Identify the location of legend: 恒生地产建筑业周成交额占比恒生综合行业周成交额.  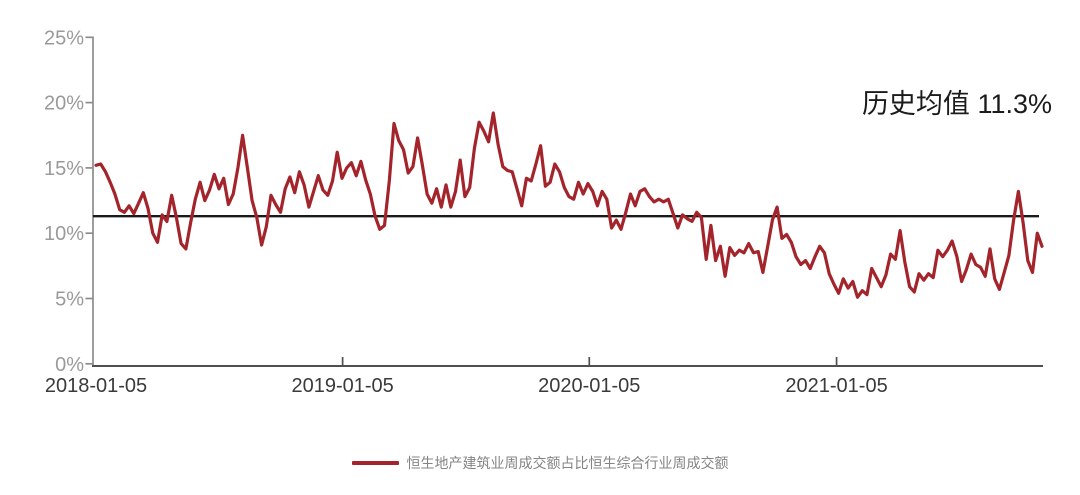
(540, 463).